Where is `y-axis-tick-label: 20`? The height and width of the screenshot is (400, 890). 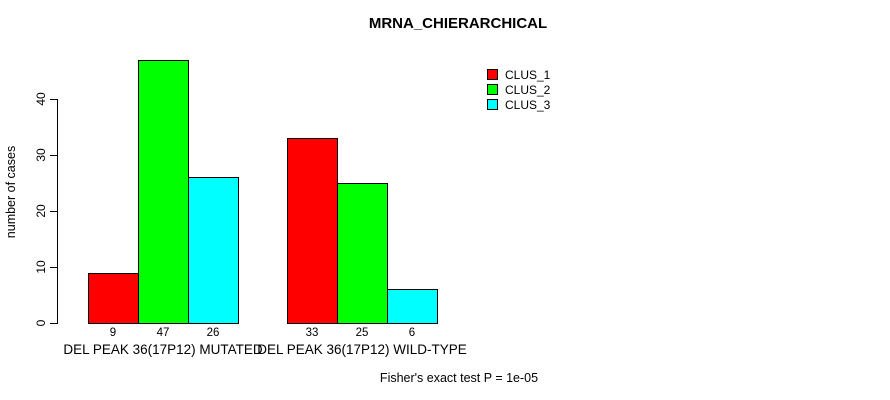
y-axis-tick-label: 20 is located at coordinates (41, 211).